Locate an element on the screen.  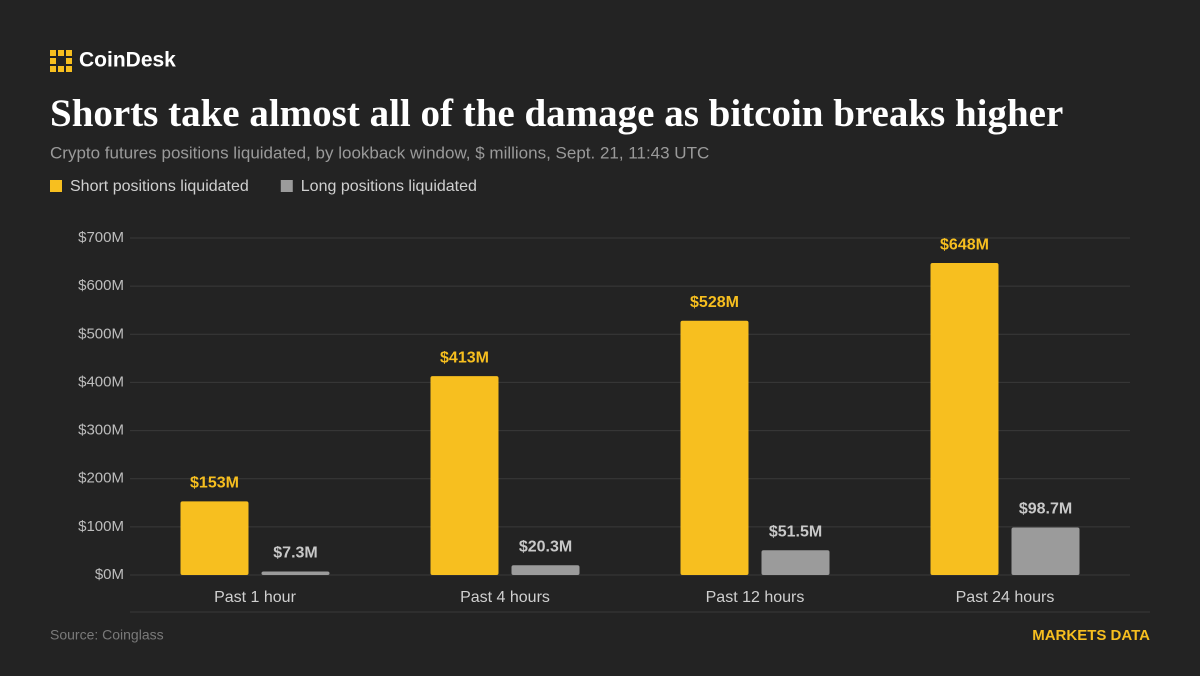
y-tick-label: $600M is located at coordinates (101, 285).